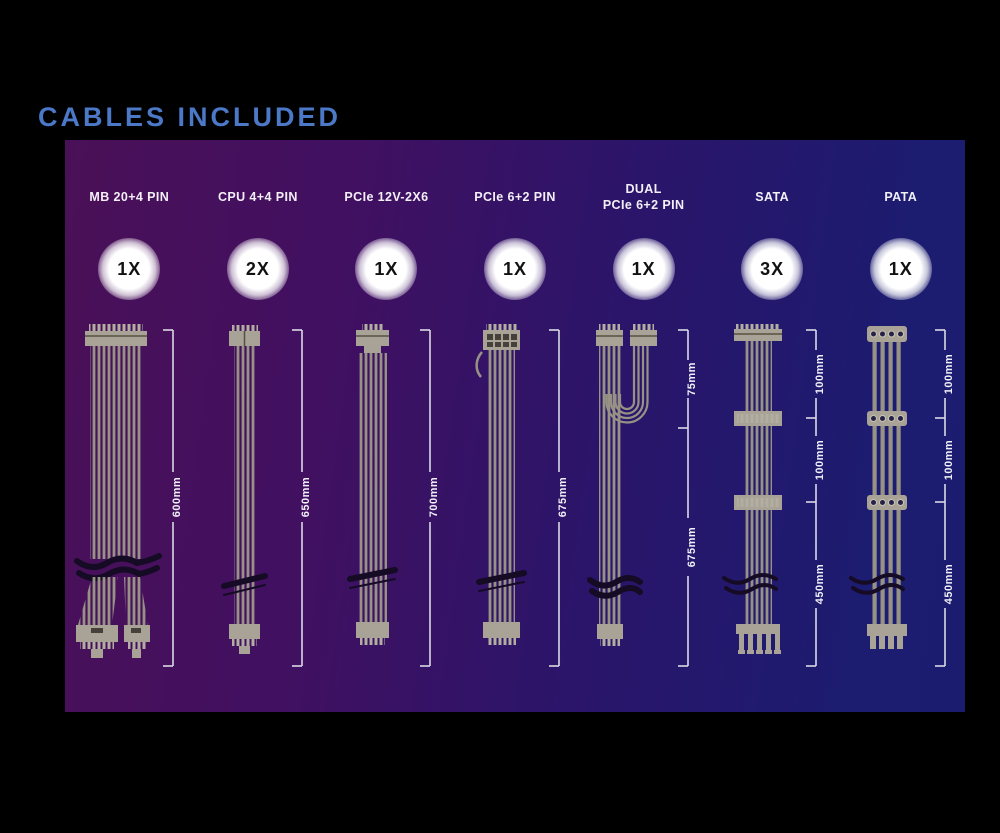  I want to click on cable-type-line1: CPU 4+4 PIN, so click(257, 197).